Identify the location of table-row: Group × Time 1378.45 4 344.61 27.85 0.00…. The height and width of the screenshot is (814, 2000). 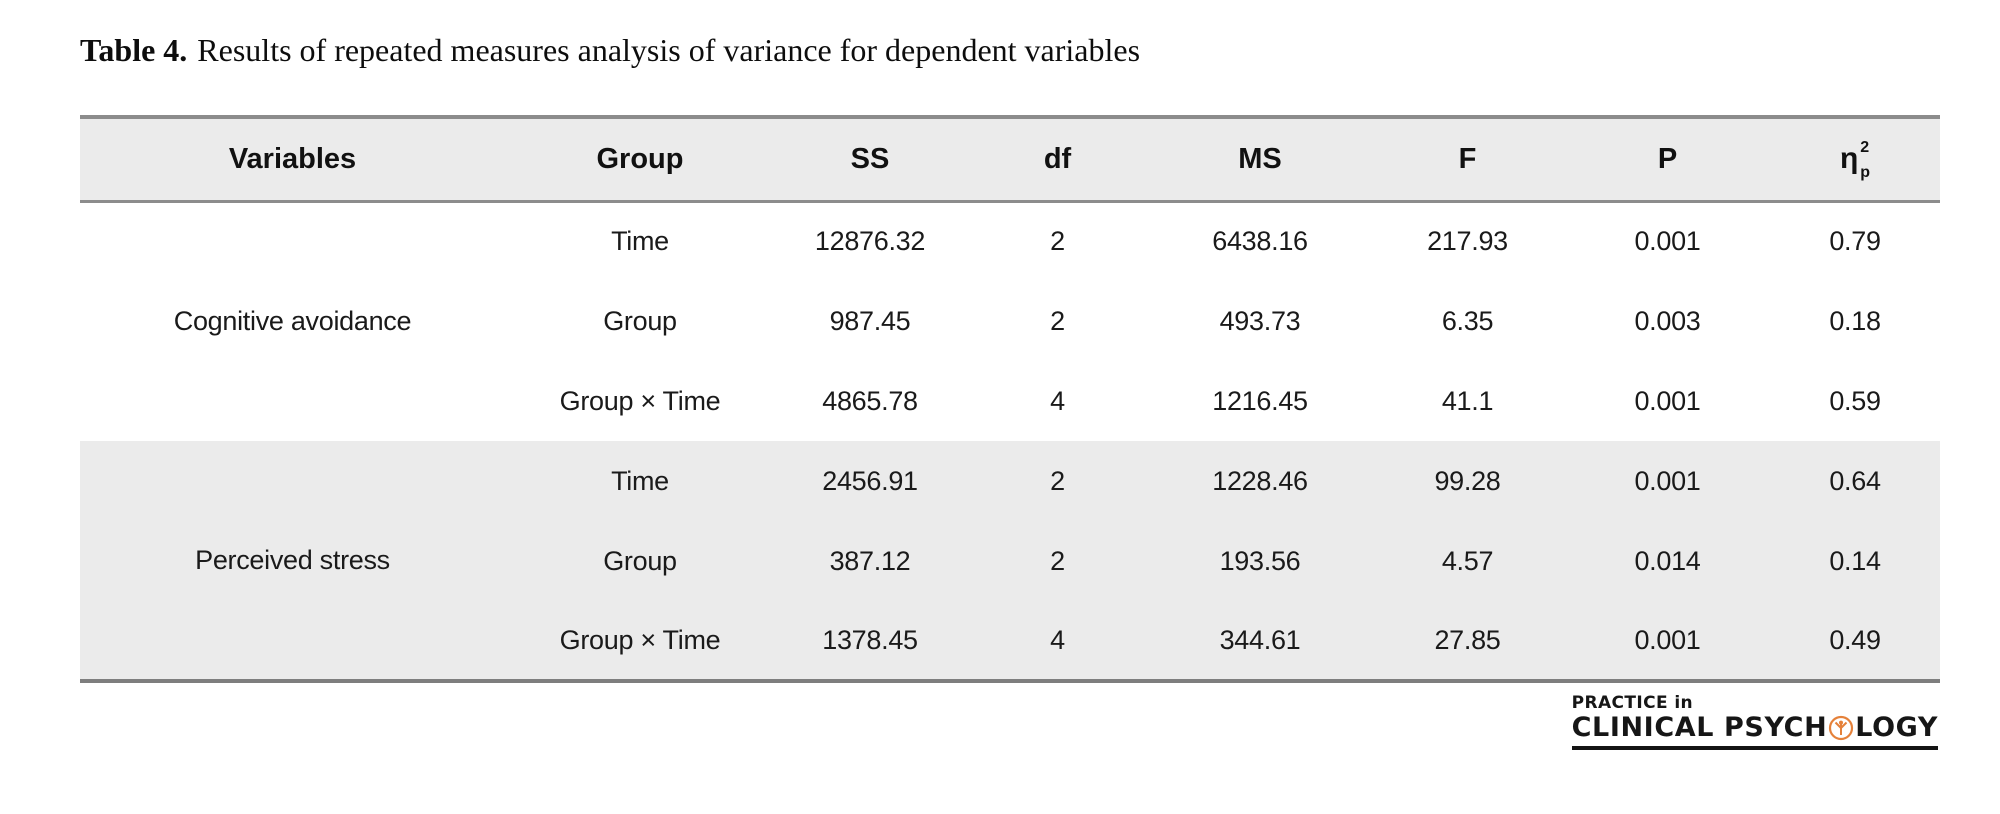
(1010, 641).